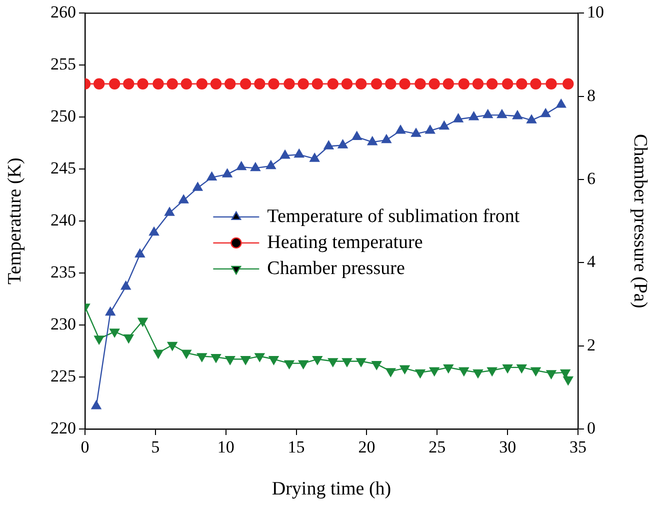 The image size is (655, 505). Describe the element at coordinates (437, 447) in the screenshot. I see `x-tick-label: 25` at that location.